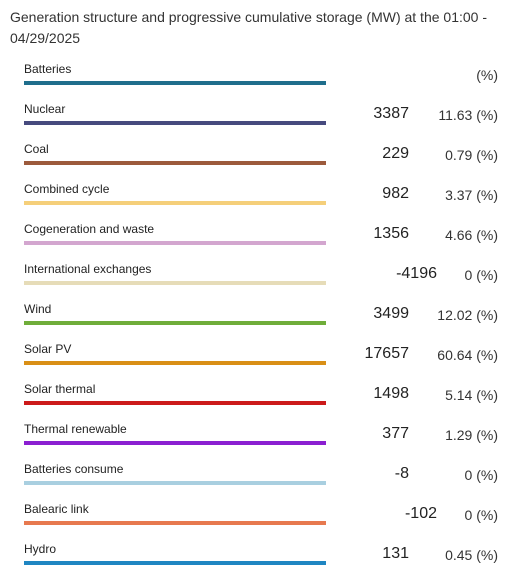  What do you see at coordinates (401, 473) in the screenshot?
I see `generation-row-value: -8` at bounding box center [401, 473].